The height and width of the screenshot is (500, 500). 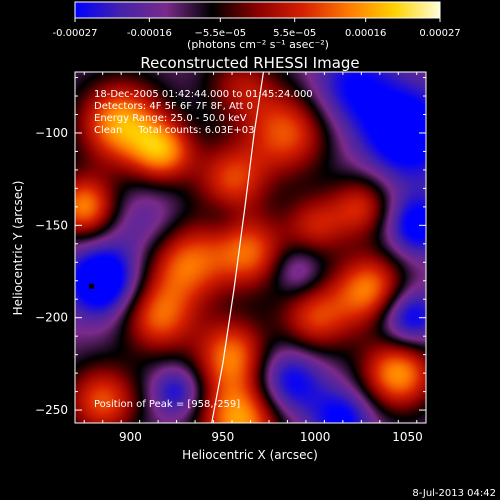 What do you see at coordinates (51, 133) in the screenshot?
I see `y-tick-label: −100` at bounding box center [51, 133].